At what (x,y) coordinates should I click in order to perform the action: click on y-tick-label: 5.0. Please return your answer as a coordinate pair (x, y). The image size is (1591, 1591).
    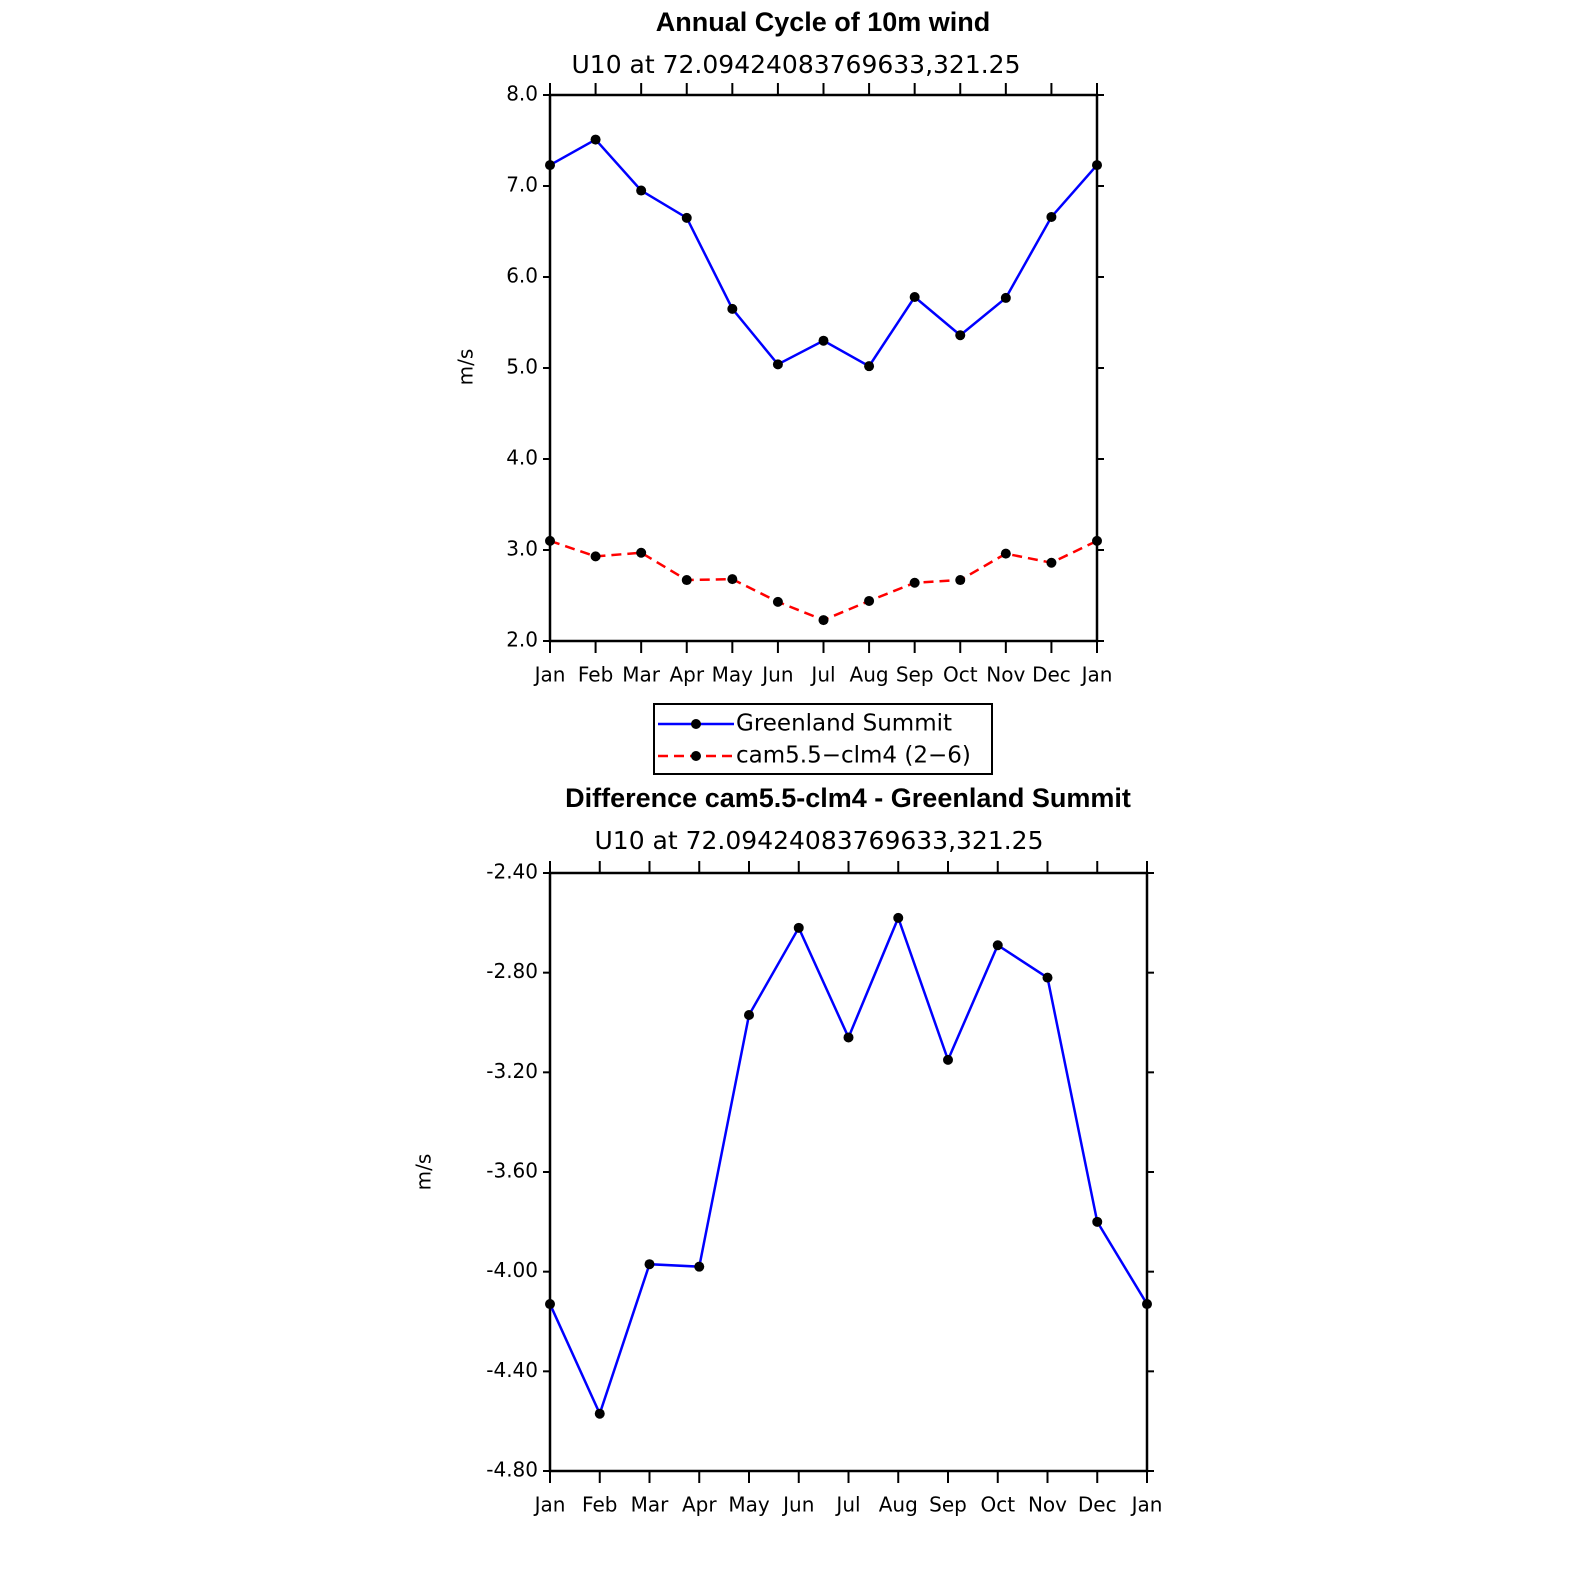
    Looking at the image, I should click on (522, 367).